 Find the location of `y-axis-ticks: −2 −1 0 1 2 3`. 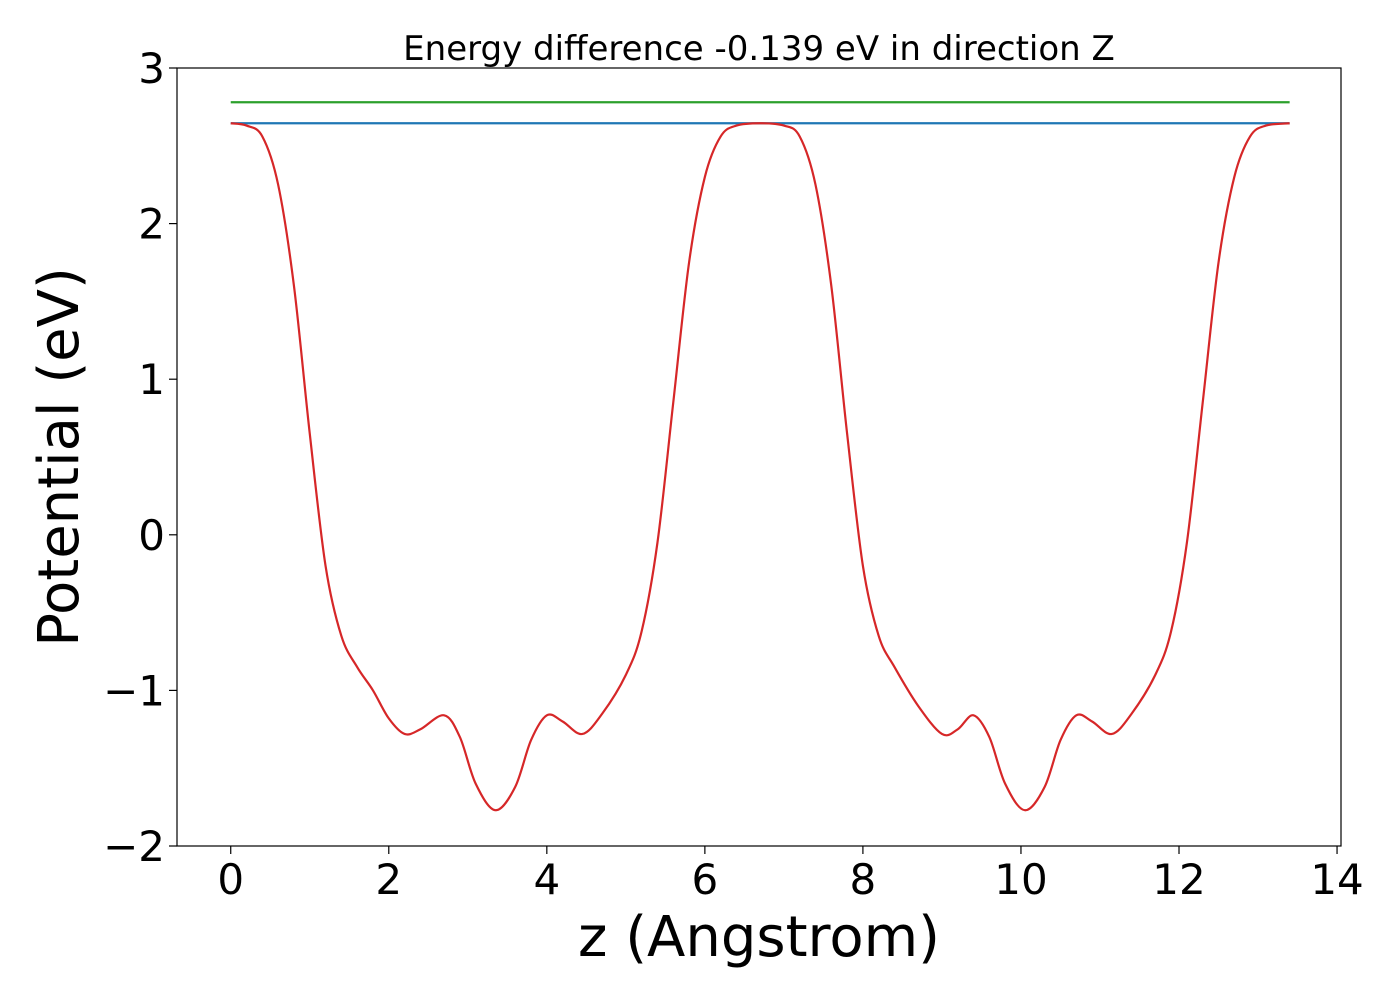

y-axis-ticks: −2 −1 0 1 2 3 is located at coordinates (140, 457).